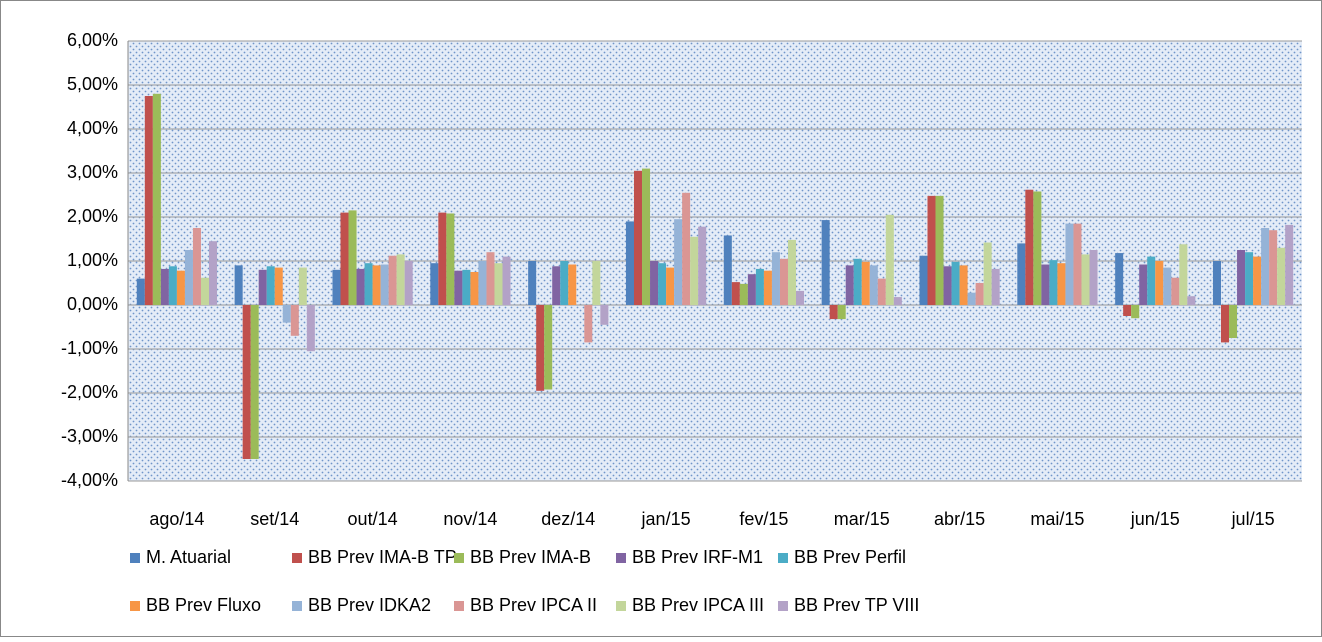  I want to click on x-tick-label: fev/15, so click(763, 519).